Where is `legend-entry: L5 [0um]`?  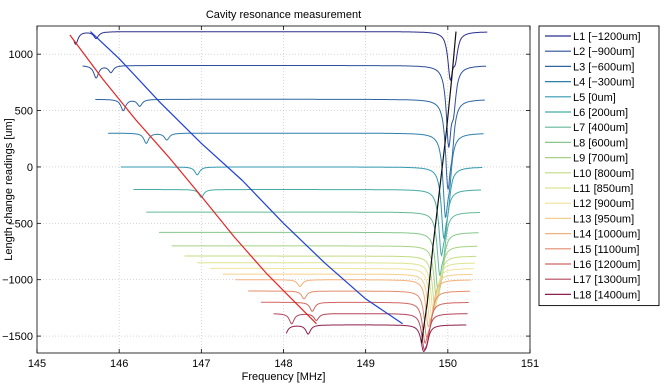
legend-entry: L5 [0um] is located at coordinates (594, 98).